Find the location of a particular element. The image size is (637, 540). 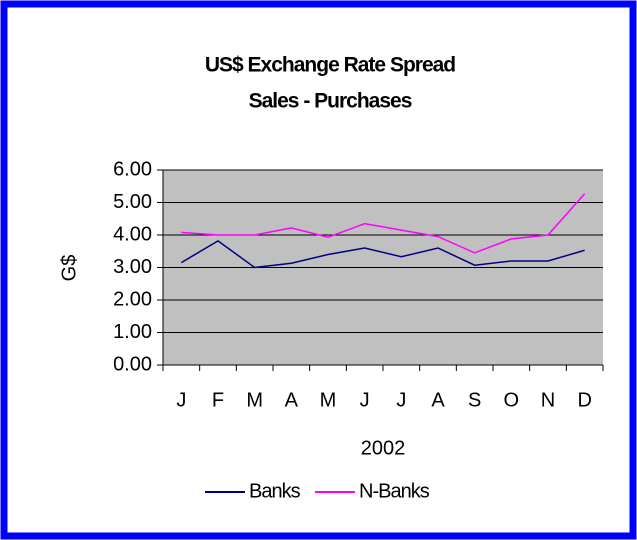

y-tick-label: 6.00 is located at coordinates (132, 169).